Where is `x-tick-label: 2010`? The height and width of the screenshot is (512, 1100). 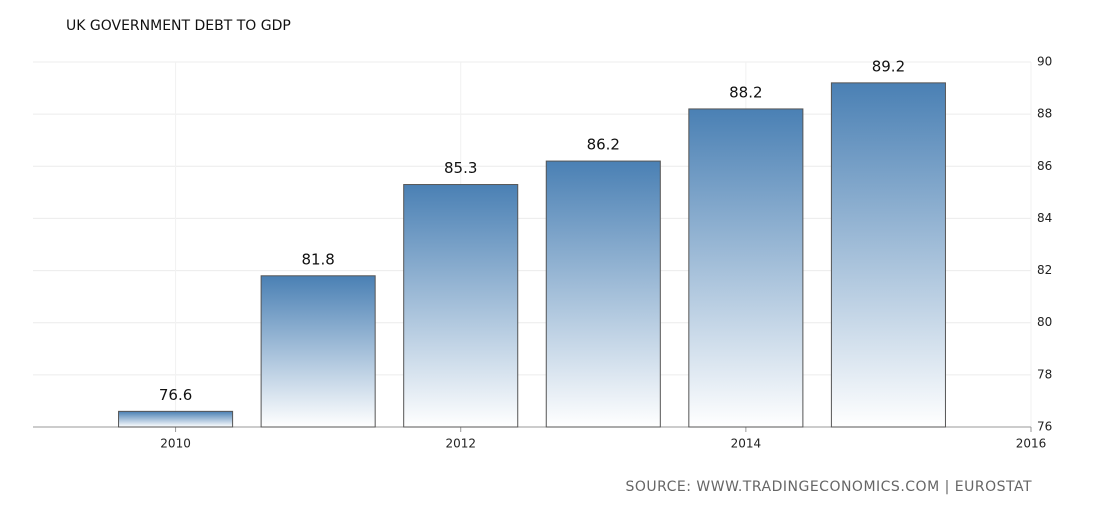
x-tick-label: 2010 is located at coordinates (175, 444).